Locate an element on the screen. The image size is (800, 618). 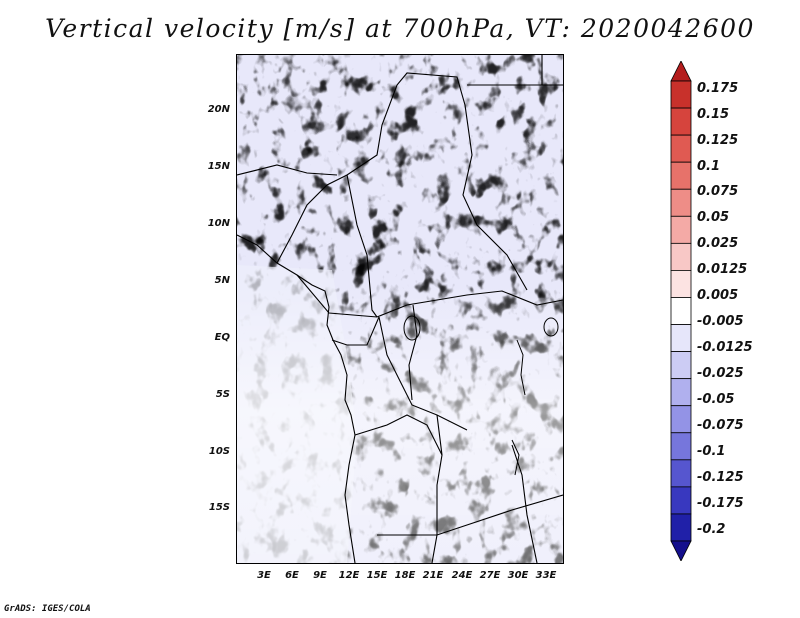
colorbar is located at coordinates (681, 311).